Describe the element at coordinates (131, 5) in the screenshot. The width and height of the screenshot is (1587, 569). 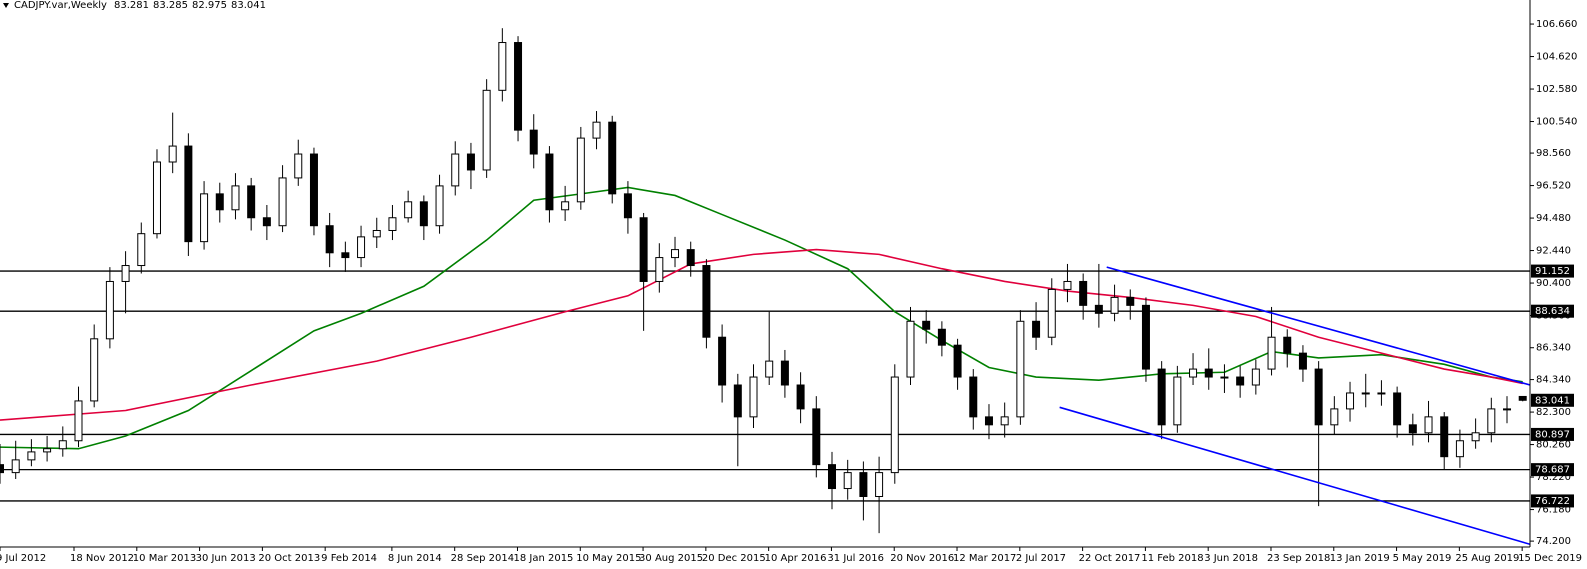
I see `open-value: 83.281` at that location.